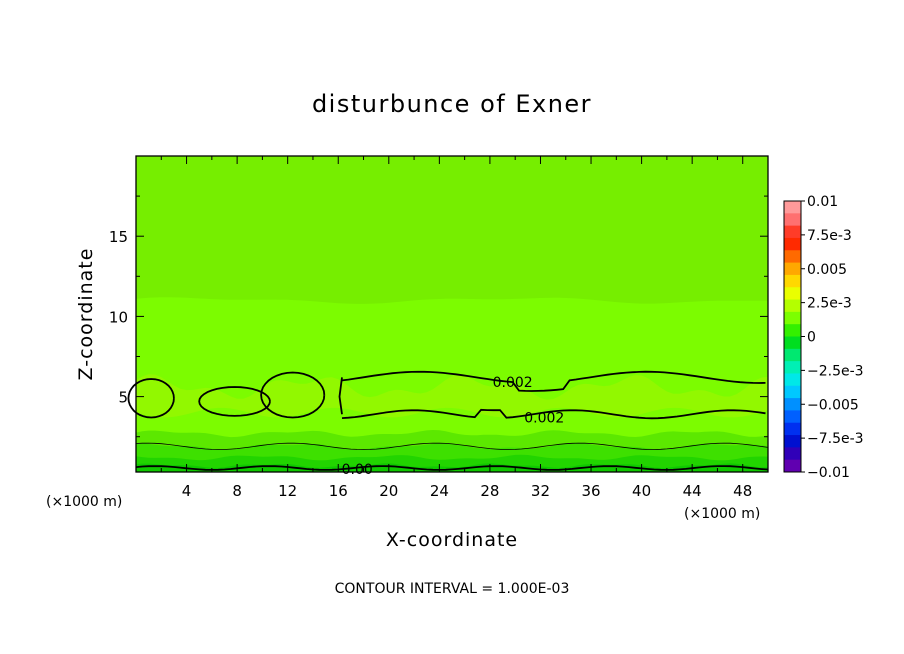 The image size is (904, 654). Describe the element at coordinates (388, 491) in the screenshot. I see `x-tick-label: 20` at that location.